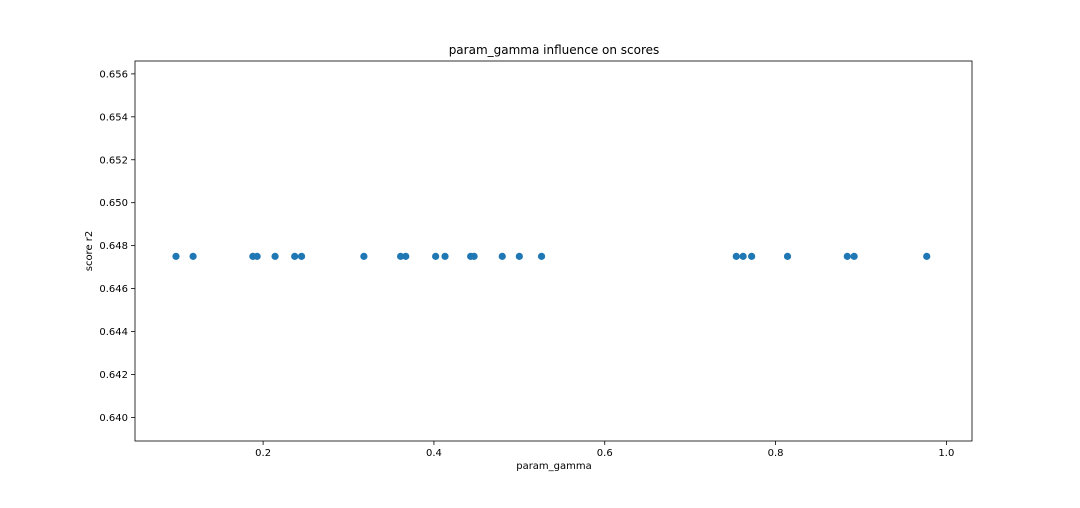 The height and width of the screenshot is (508, 1080). Describe the element at coordinates (551, 256) in the screenshot. I see `data-points` at that location.